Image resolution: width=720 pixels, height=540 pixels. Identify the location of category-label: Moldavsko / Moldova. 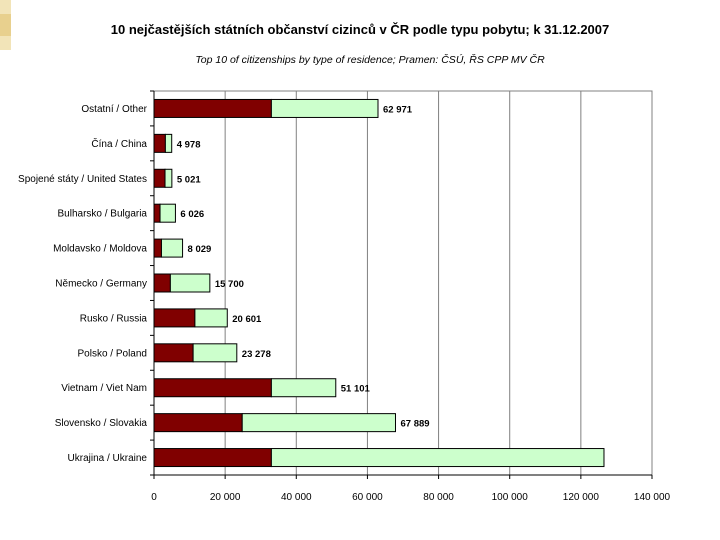
(100, 249).